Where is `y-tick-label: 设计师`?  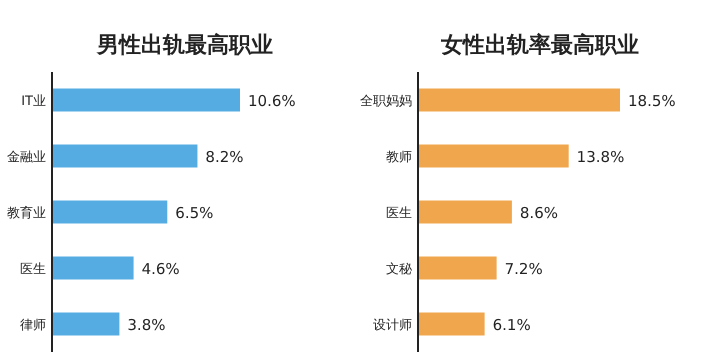
y-tick-label: 设计师 is located at coordinates (392, 325).